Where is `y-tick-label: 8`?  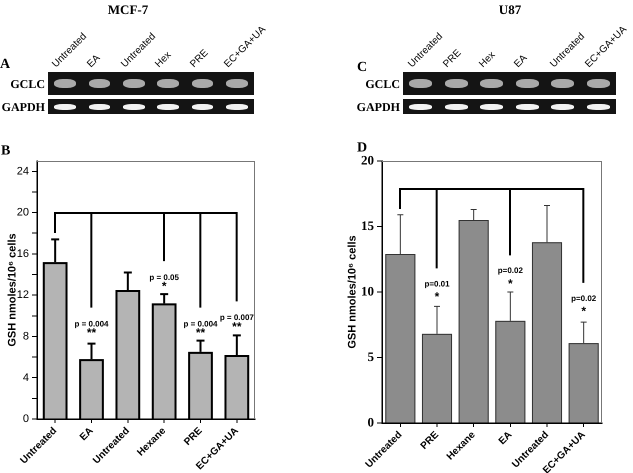
y-tick-label: 8 is located at coordinates (25, 336).